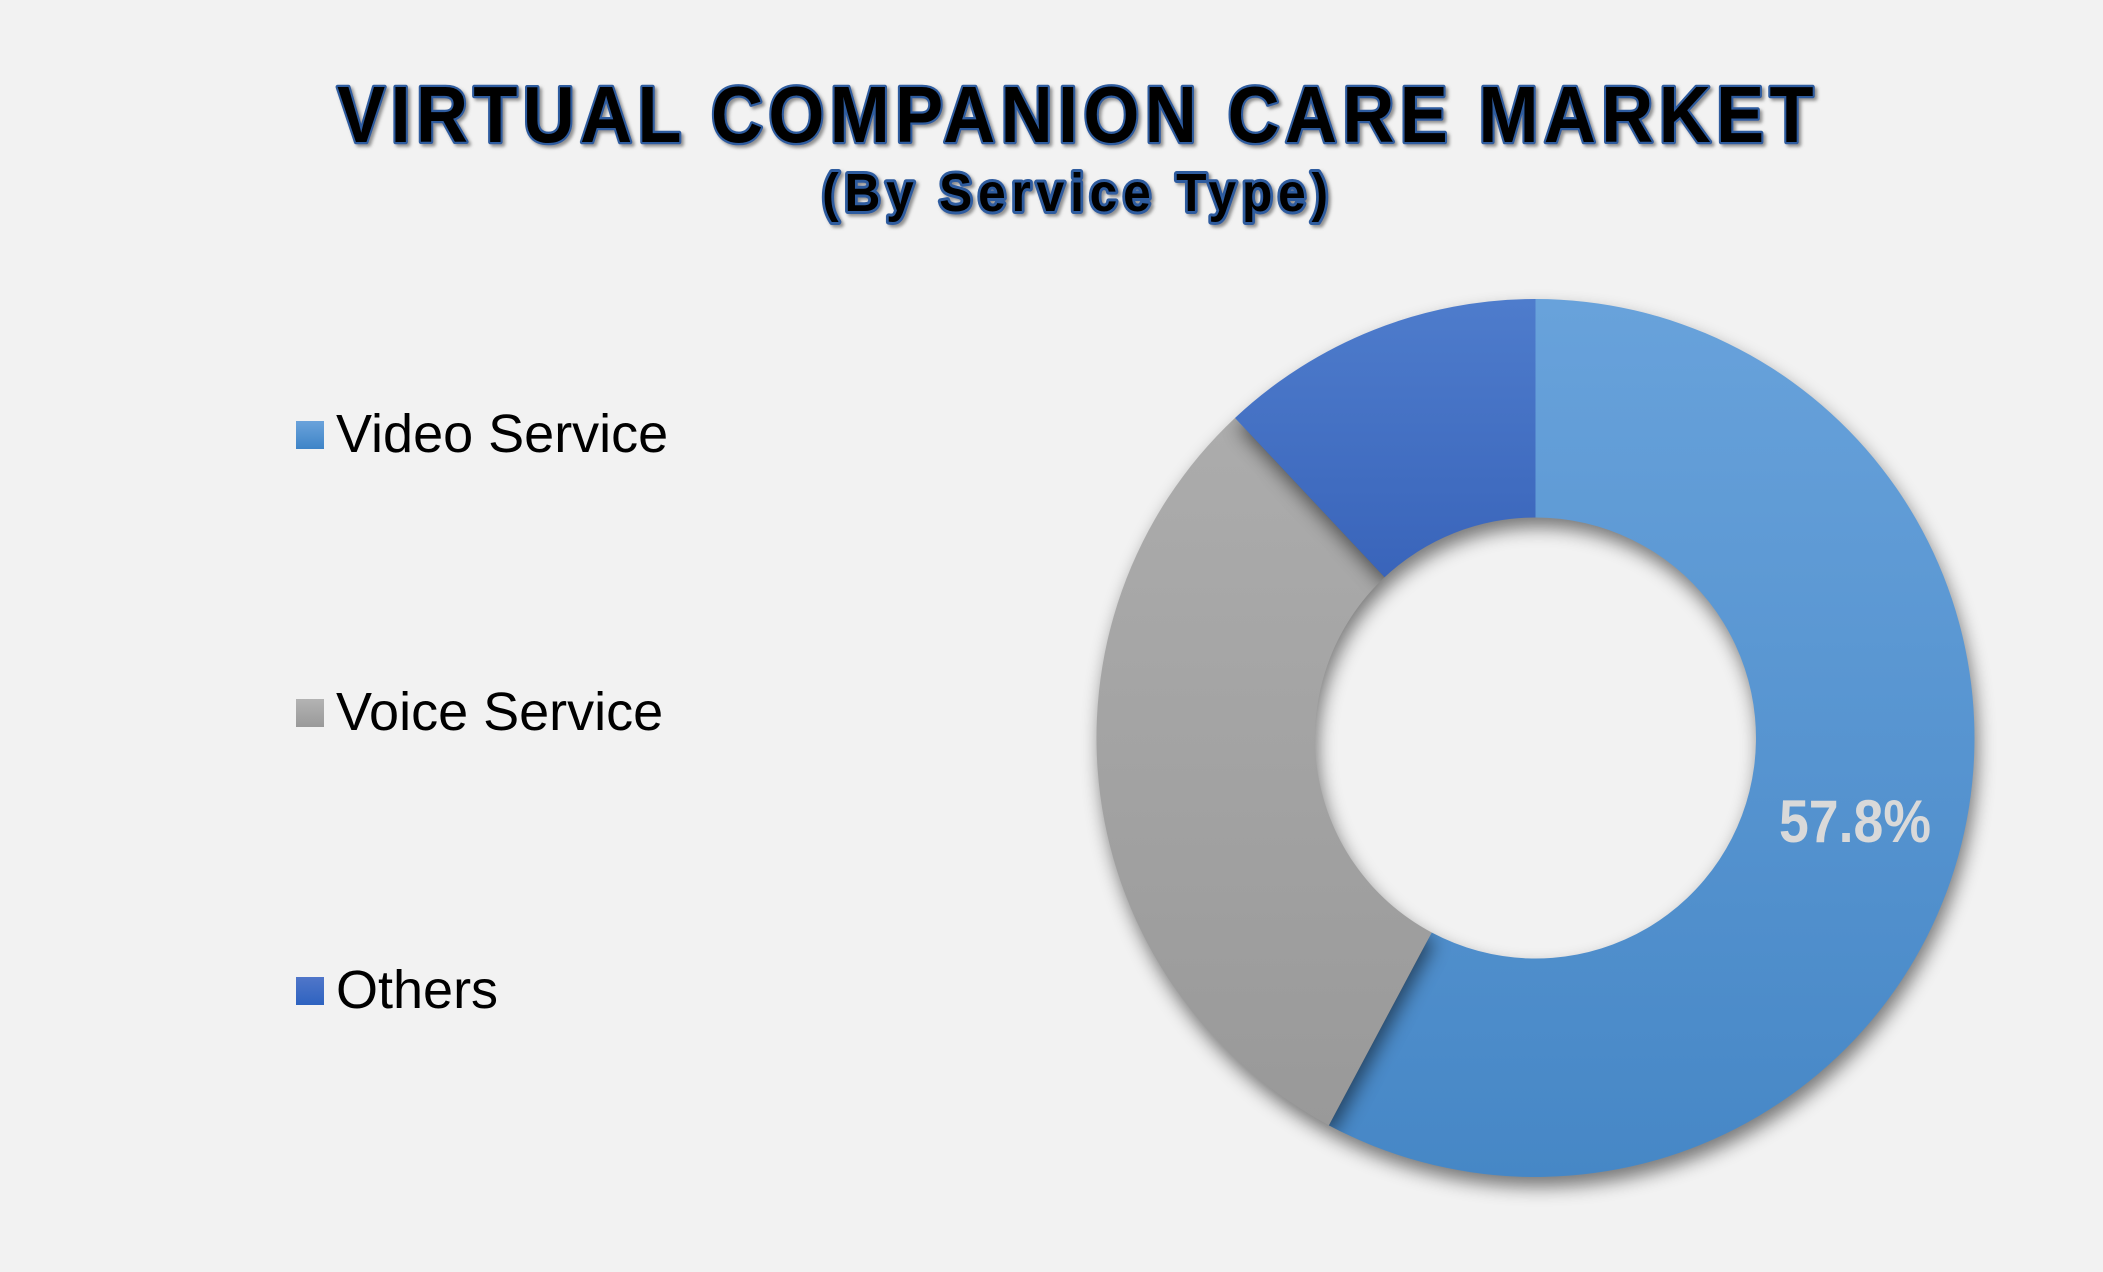  What do you see at coordinates (502, 434) in the screenshot?
I see `svg-text: Video Service` at bounding box center [502, 434].